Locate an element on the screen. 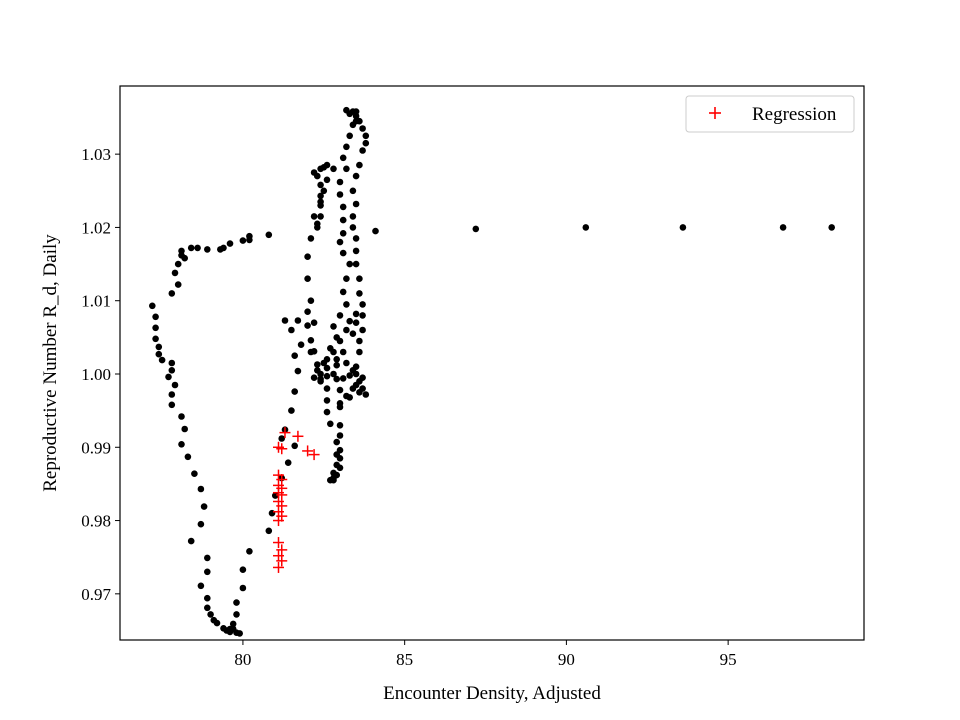 This screenshot has width=960, height=720. legend: Regression is located at coordinates (770, 114).